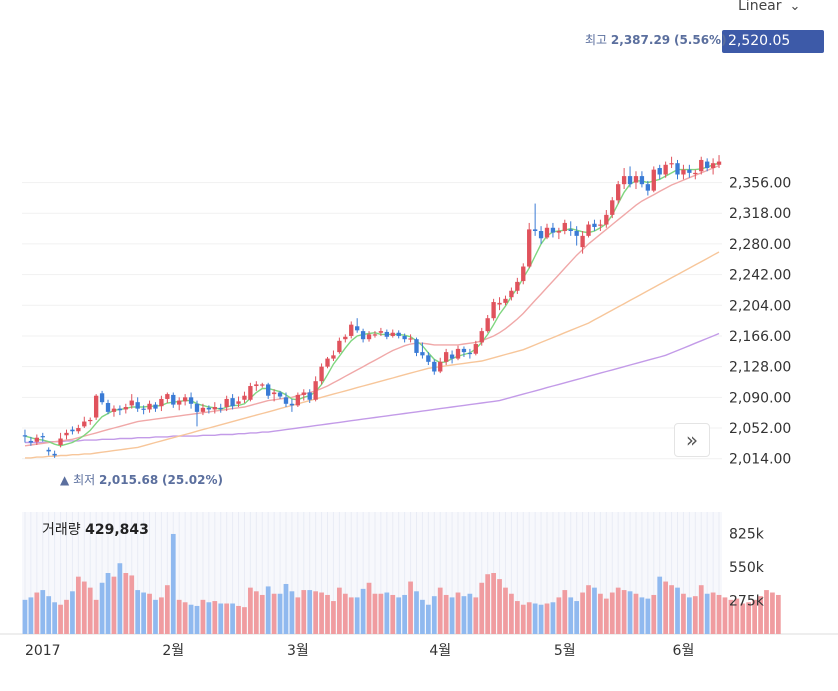 The height and width of the screenshot is (691, 838). Describe the element at coordinates (769, 9) in the screenshot. I see `scale-dropdown: Linear ⌄` at that location.